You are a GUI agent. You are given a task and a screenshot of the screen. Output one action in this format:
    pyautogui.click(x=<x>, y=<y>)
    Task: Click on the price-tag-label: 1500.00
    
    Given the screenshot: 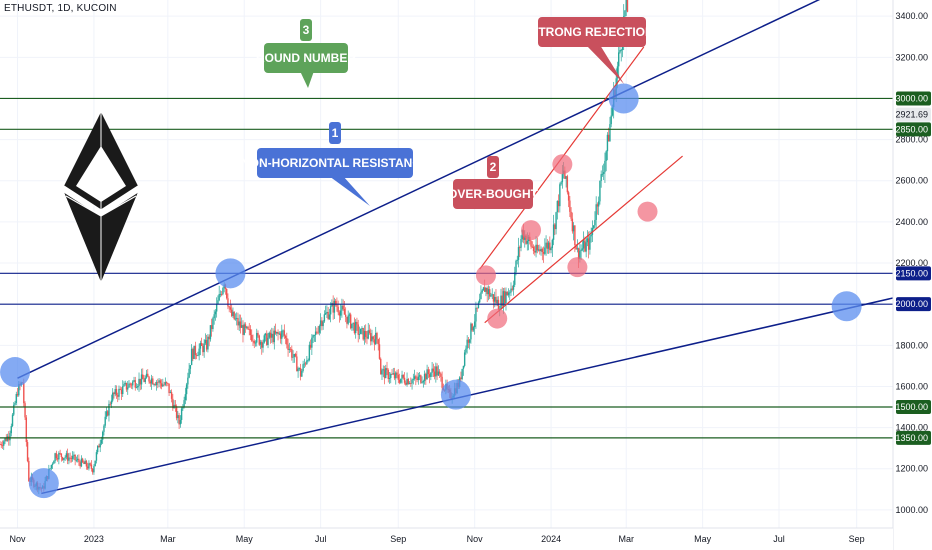 What is the action you would take?
    pyautogui.click(x=911, y=407)
    